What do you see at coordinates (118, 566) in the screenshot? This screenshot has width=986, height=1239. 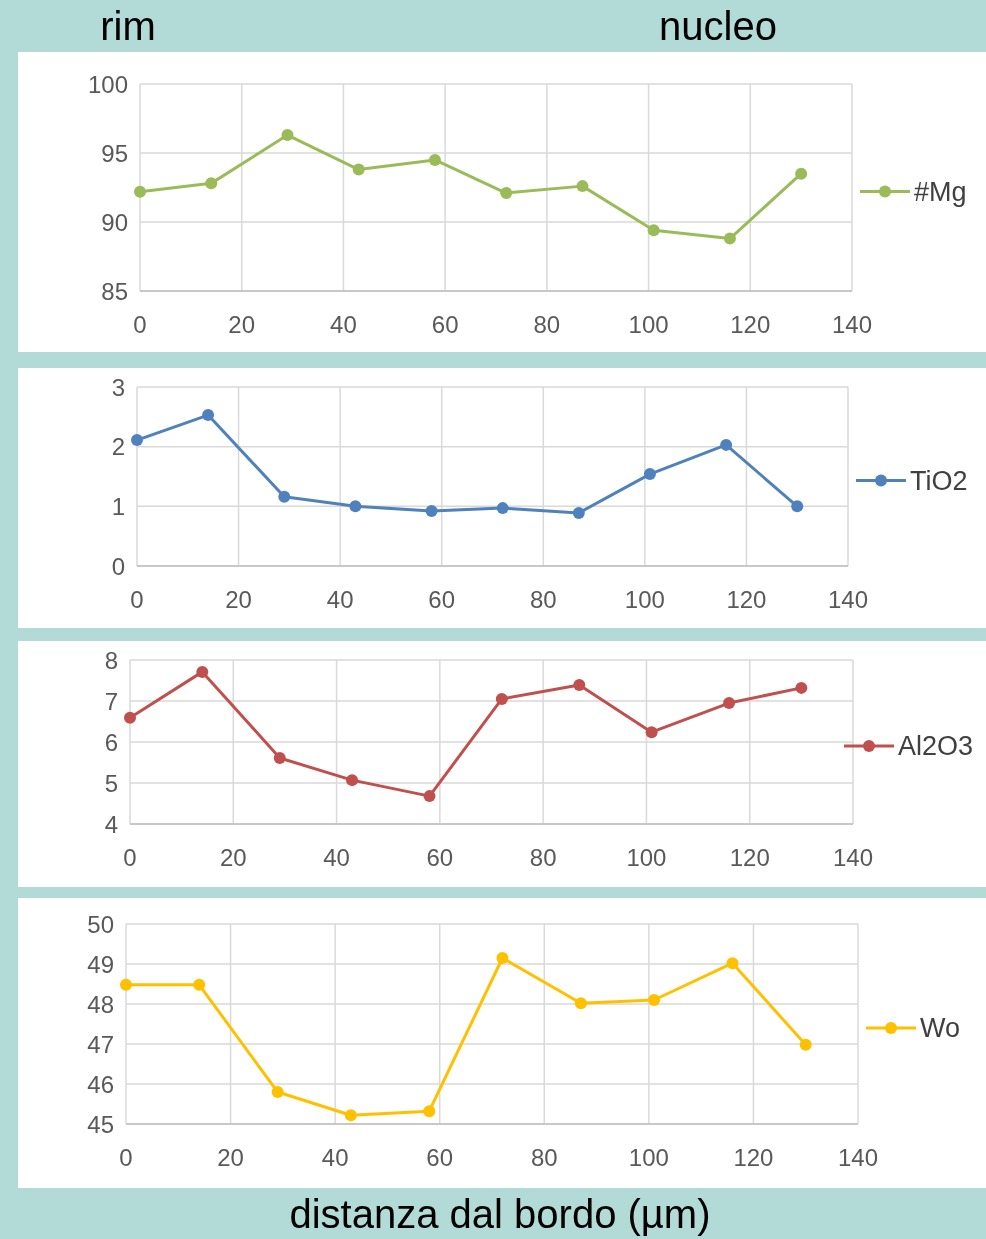 I see `y-tick-label: 0` at bounding box center [118, 566].